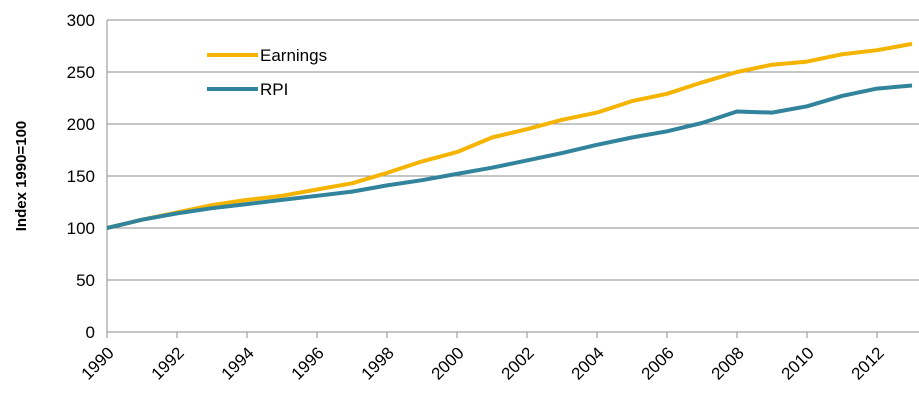  What do you see at coordinates (798, 363) in the screenshot?
I see `x-tick-label: 2010` at bounding box center [798, 363].